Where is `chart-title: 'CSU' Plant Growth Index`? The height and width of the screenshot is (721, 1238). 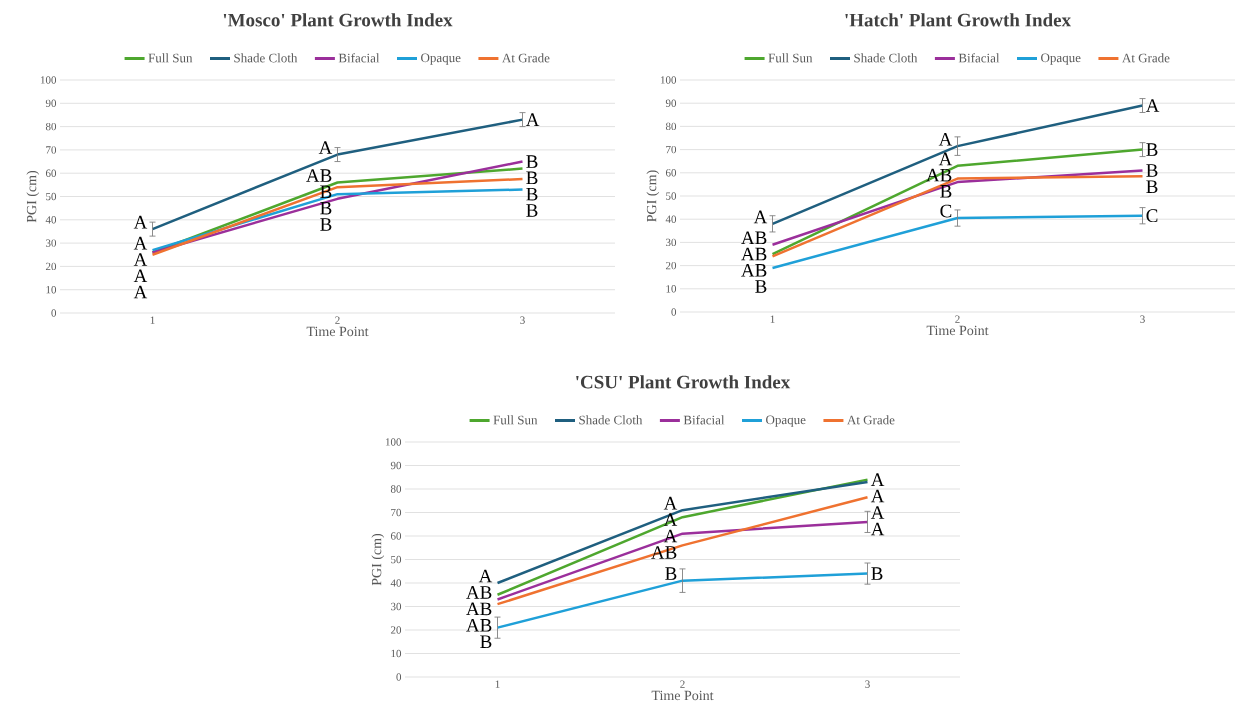 chart-title: 'CSU' Plant Growth Index is located at coordinates (683, 382).